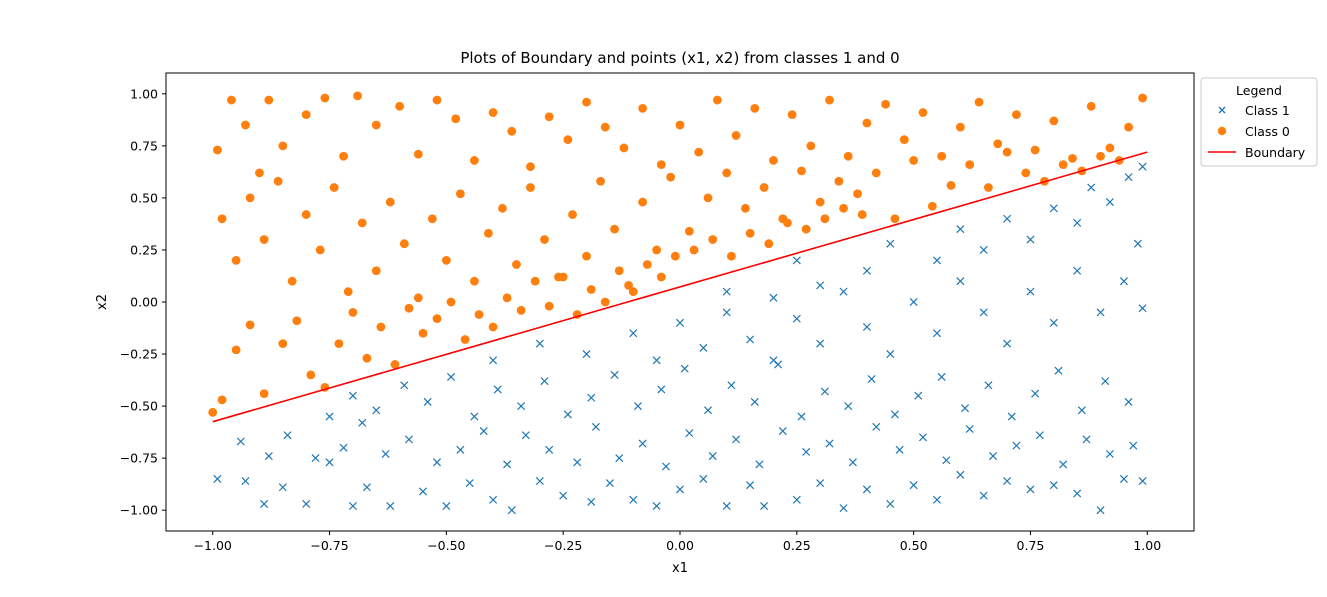 This screenshot has width=1327, height=597. What do you see at coordinates (213, 545) in the screenshot?
I see `x-tick-label: −1.00` at bounding box center [213, 545].